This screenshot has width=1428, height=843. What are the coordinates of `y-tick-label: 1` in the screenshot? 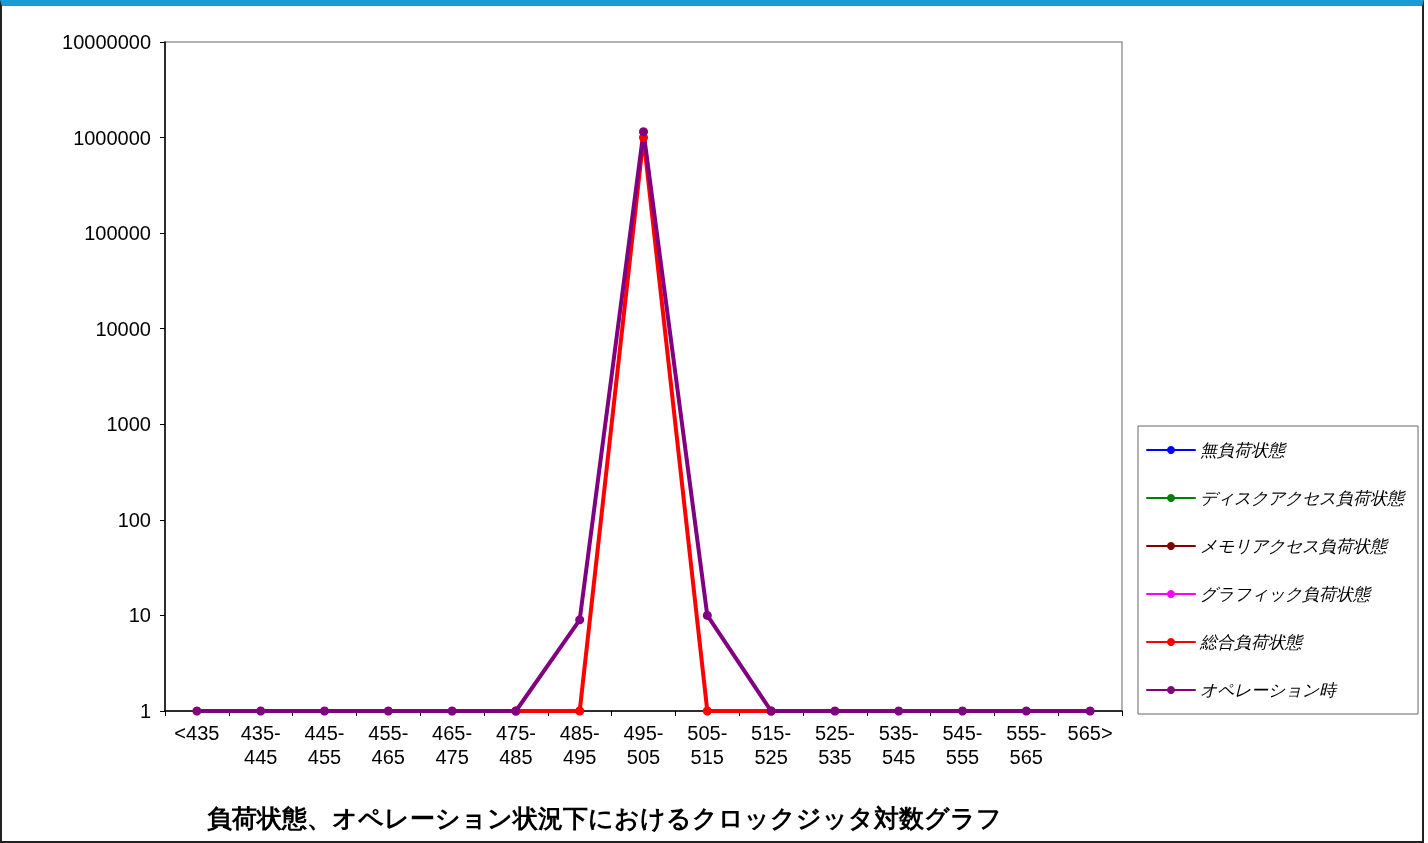 It's located at (145, 711).